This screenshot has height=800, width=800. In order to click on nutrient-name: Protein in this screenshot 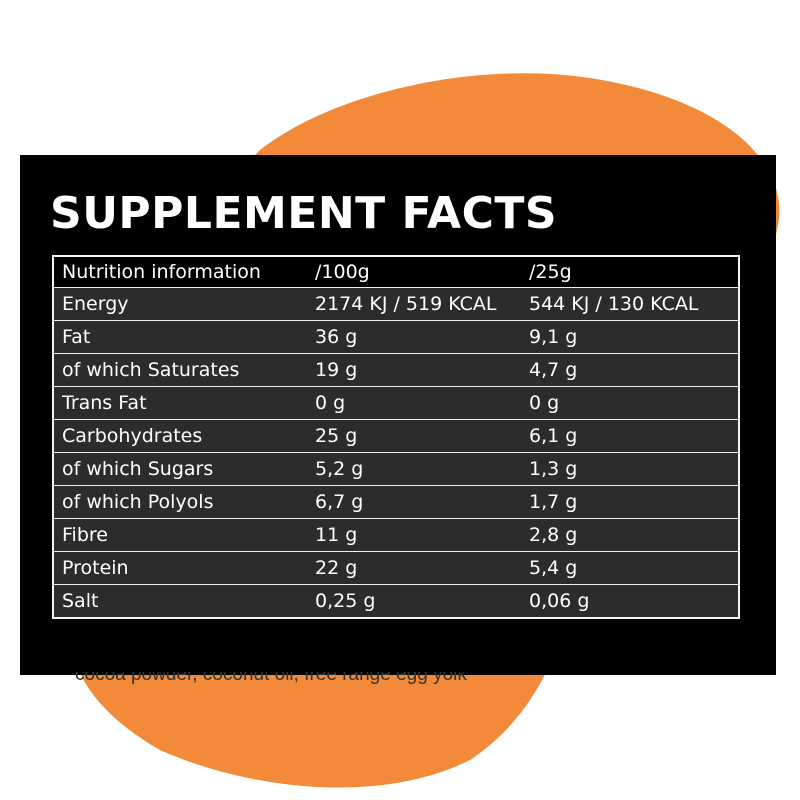, I will do `click(180, 568)`.